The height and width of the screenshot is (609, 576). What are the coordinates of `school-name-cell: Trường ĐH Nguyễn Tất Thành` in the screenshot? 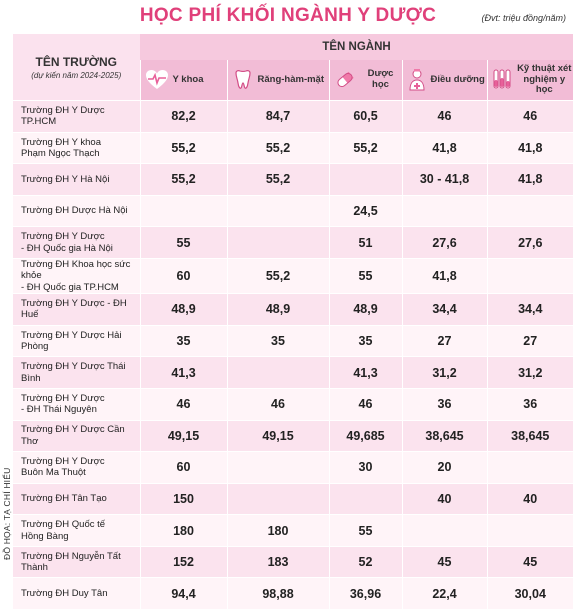 It's located at (76, 562).